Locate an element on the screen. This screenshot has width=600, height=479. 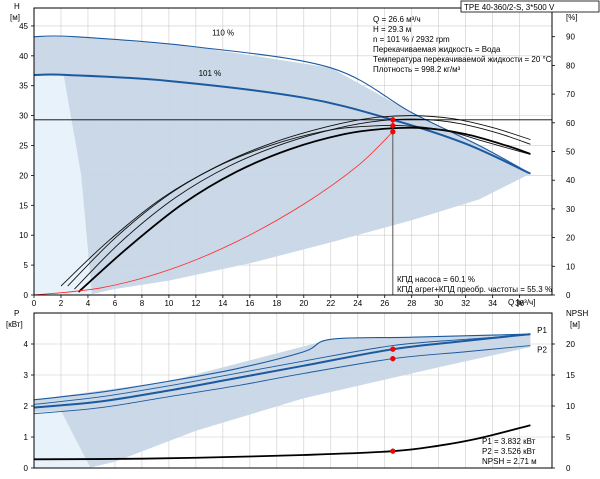
curve-p2 is located at coordinates (282, 380).